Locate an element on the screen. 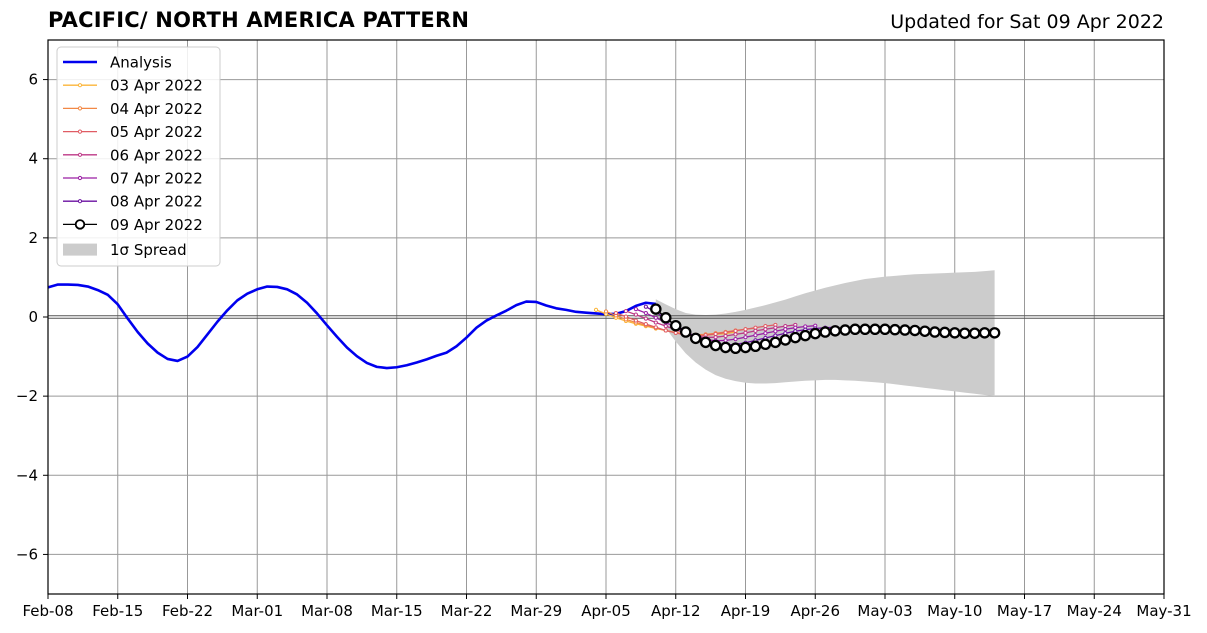  x-tick-label: May-10 is located at coordinates (954, 611).